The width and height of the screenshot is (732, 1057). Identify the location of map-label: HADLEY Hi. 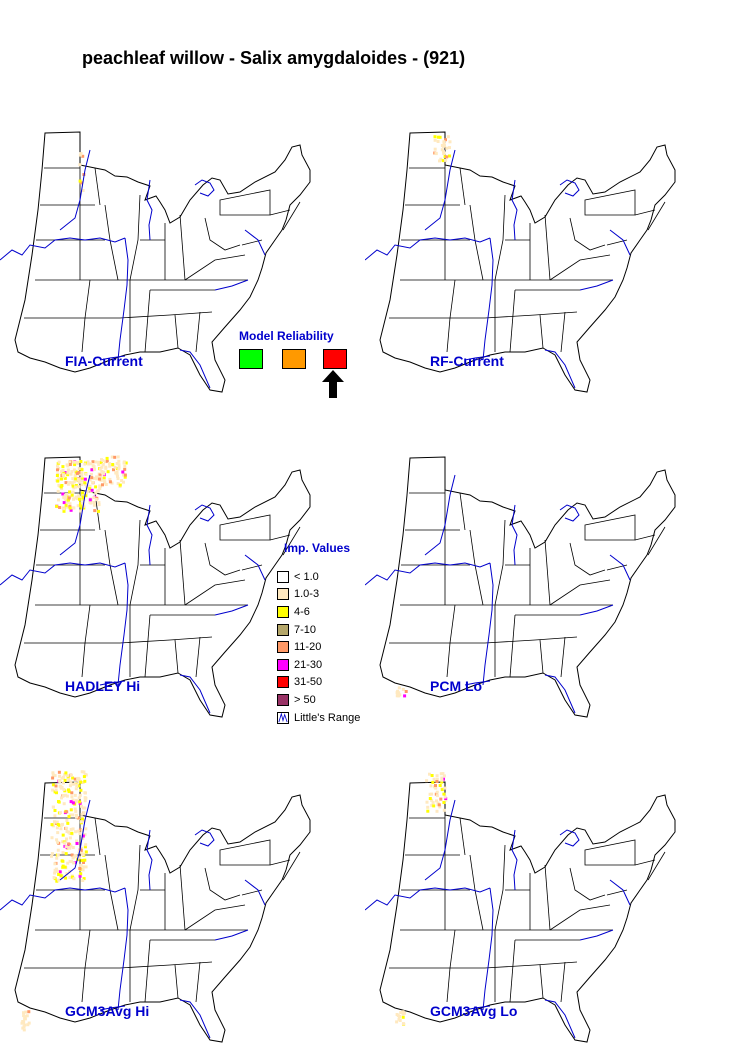
(103, 686).